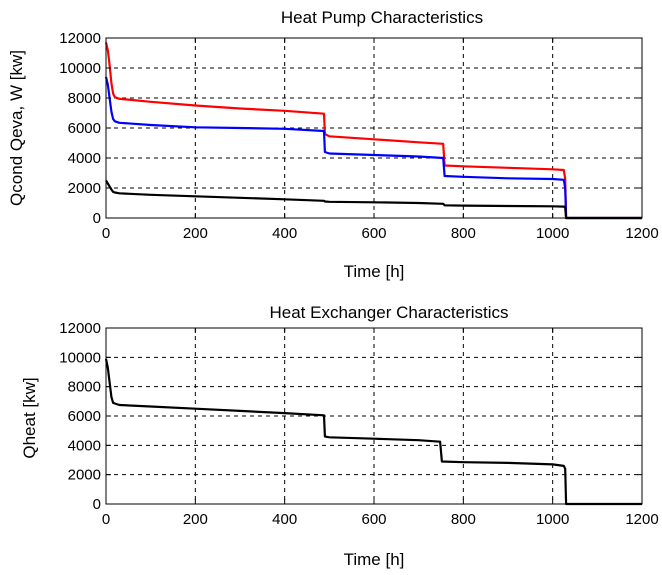  Describe the element at coordinates (373, 199) in the screenshot. I see `series-line` at that location.